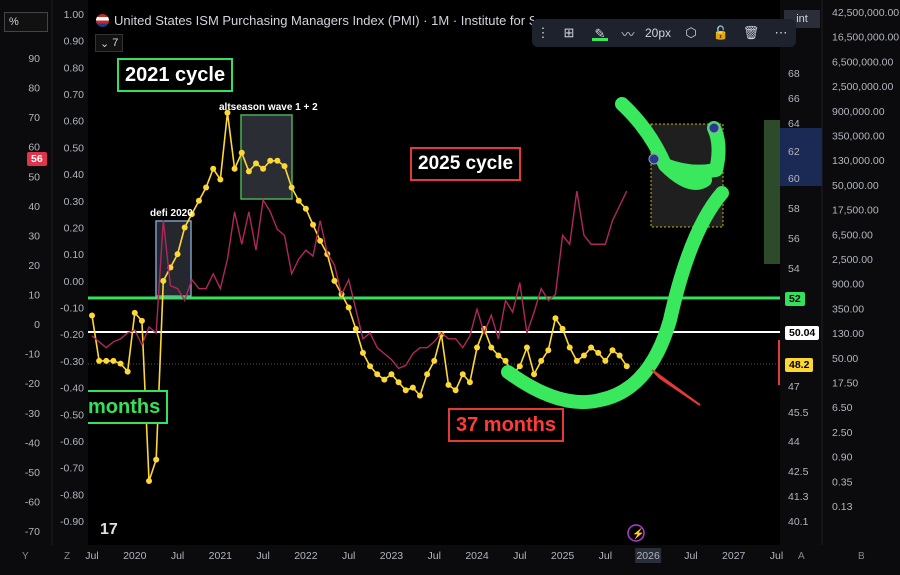  What do you see at coordinates (306, 556) in the screenshot?
I see `x-tick-label: 2022` at bounding box center [306, 556].